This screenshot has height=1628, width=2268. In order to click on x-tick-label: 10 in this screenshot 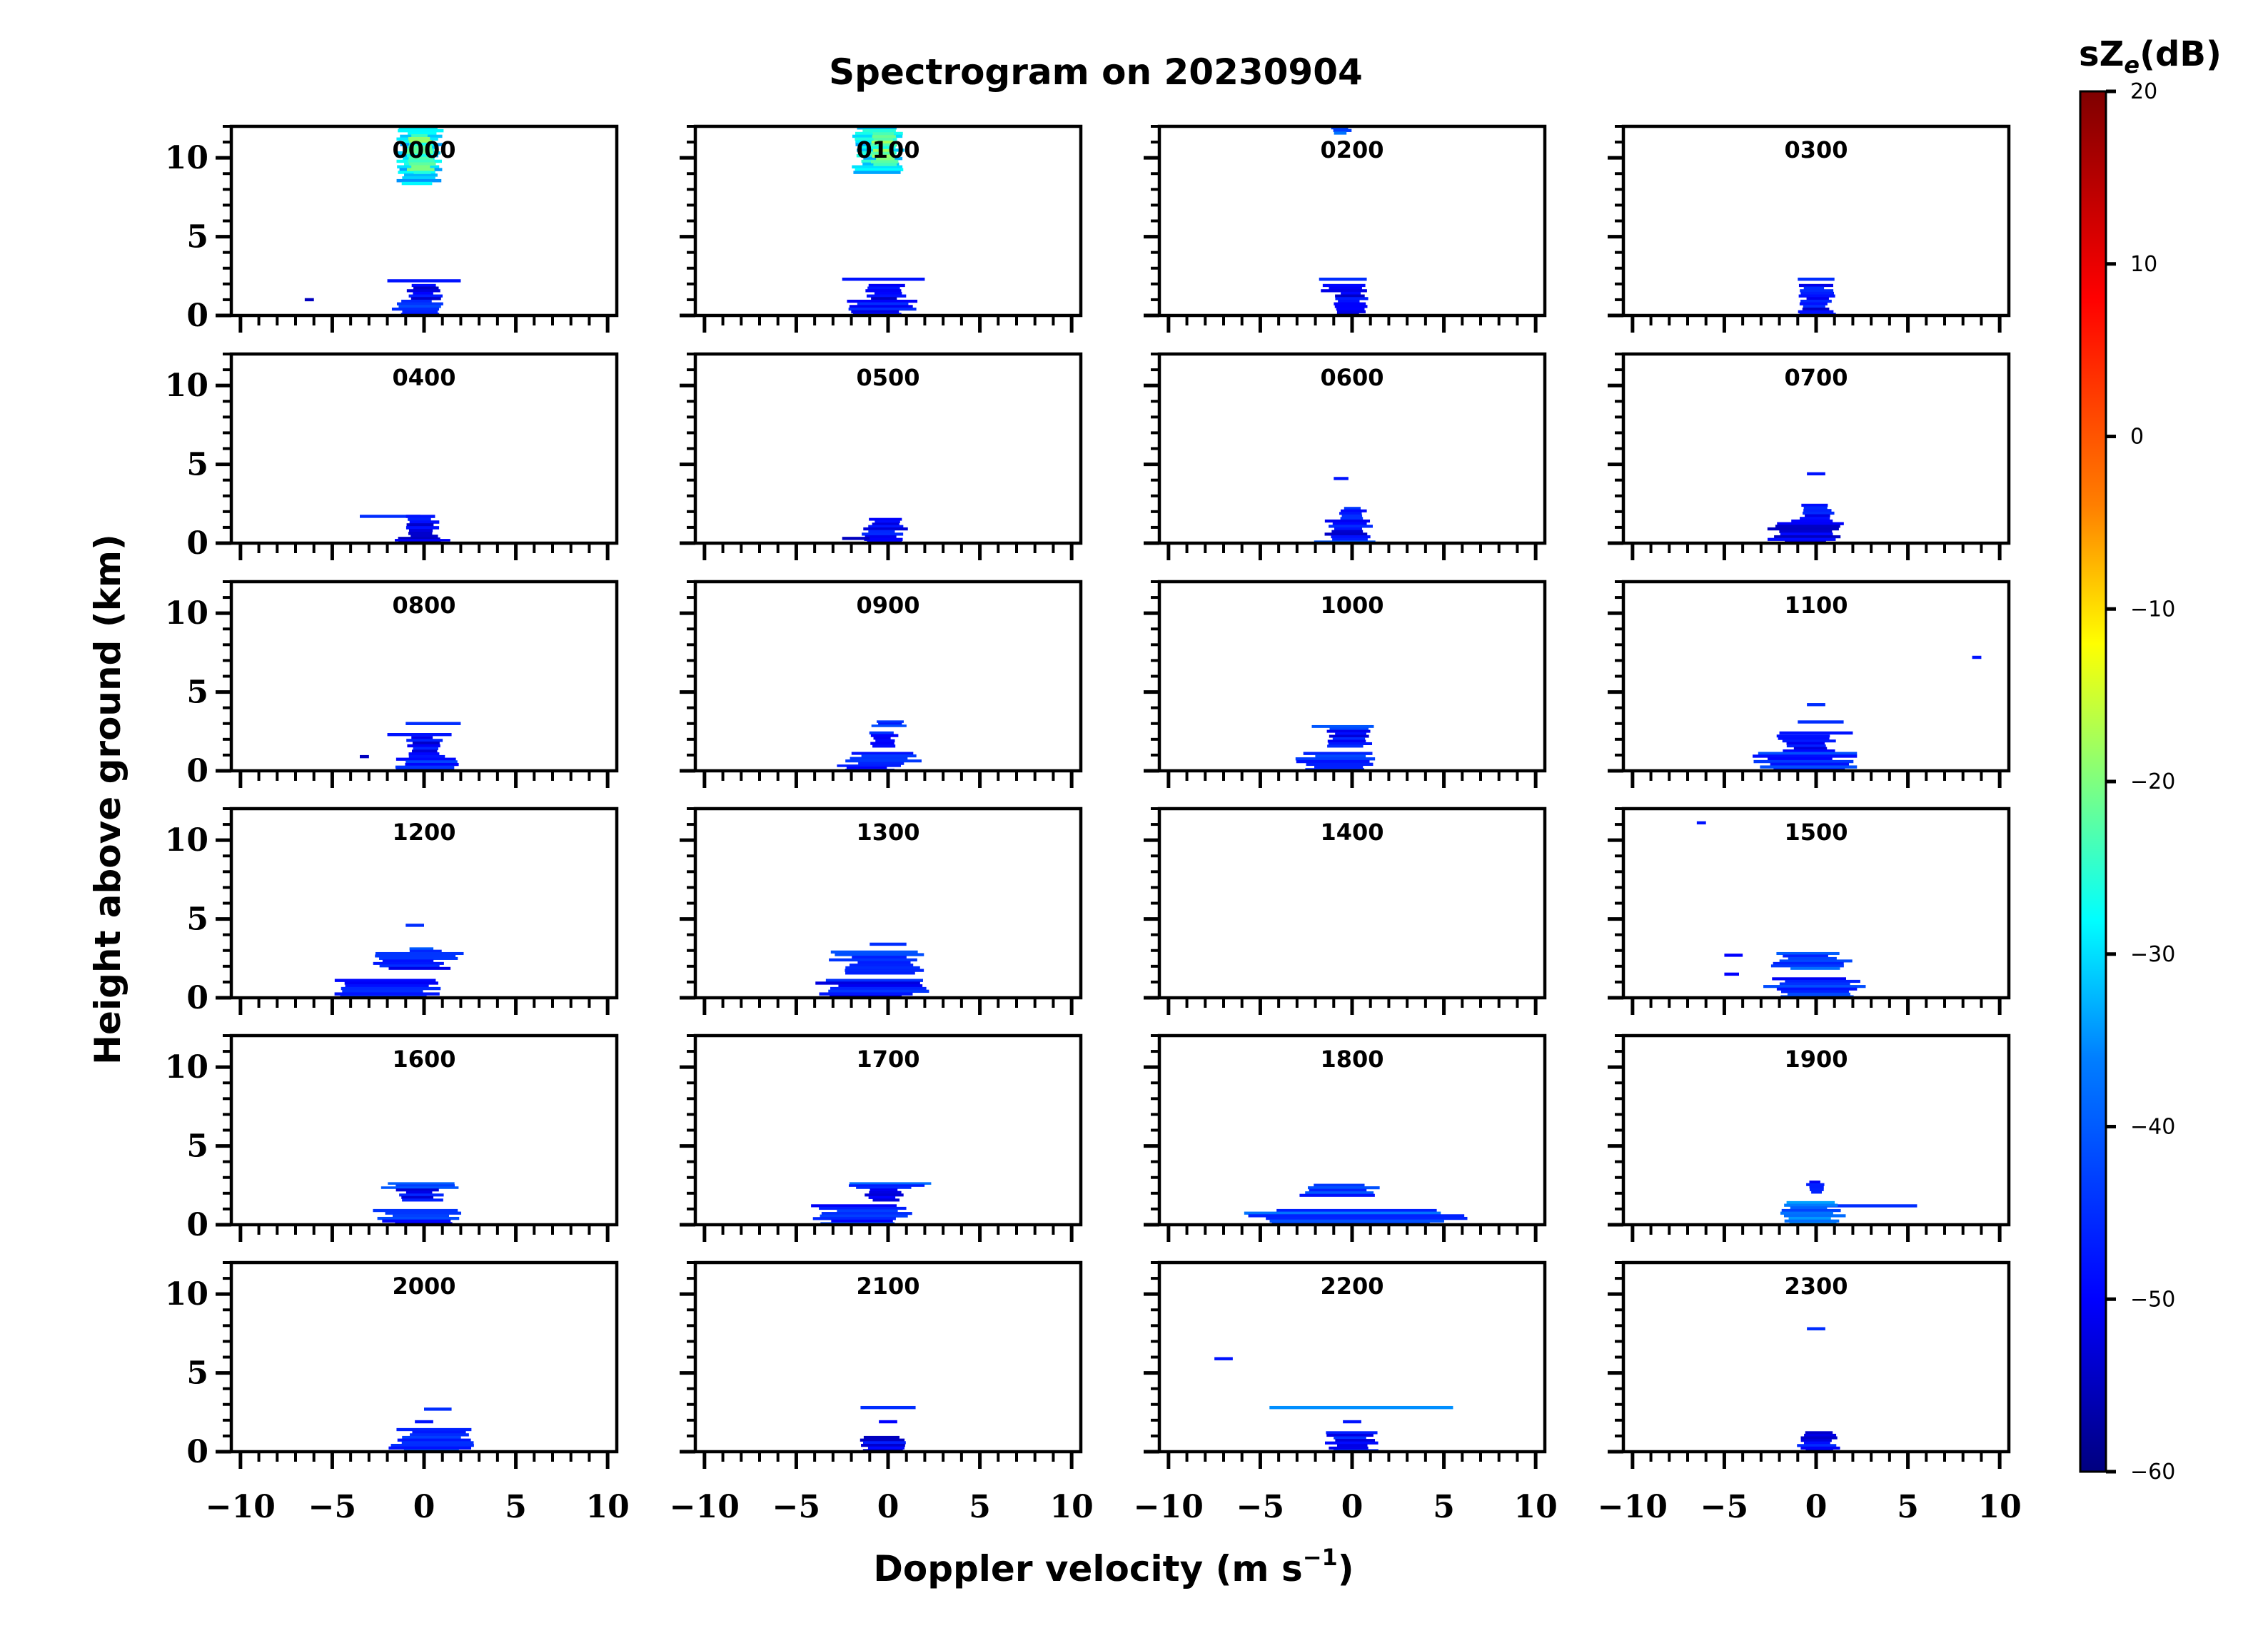, I will do `click(2000, 1507)`.